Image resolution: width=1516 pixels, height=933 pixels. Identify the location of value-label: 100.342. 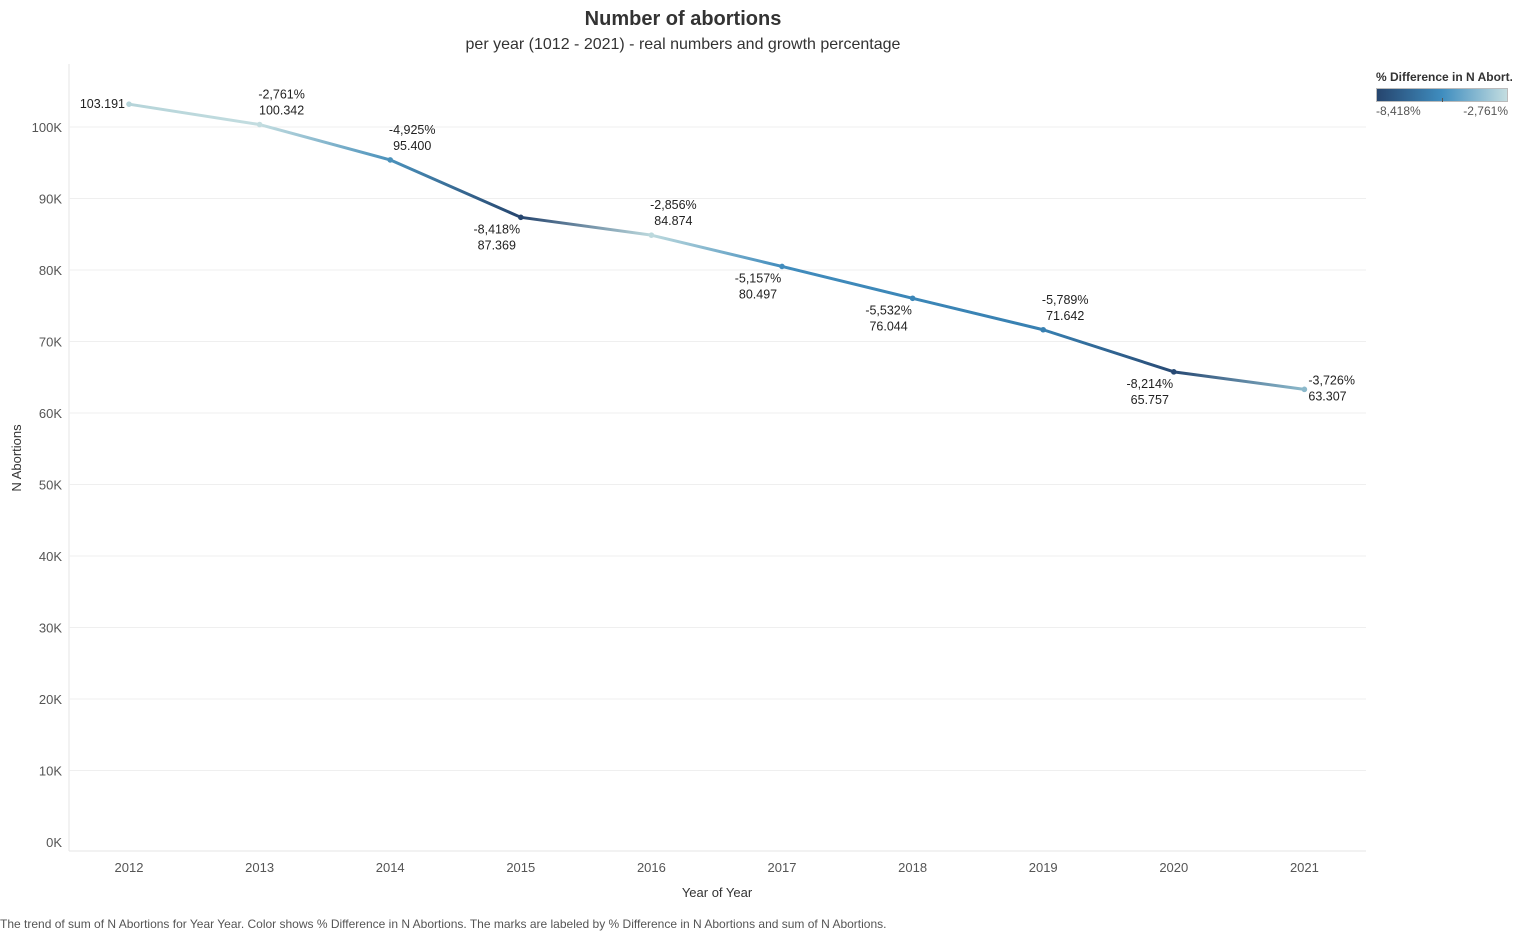
(281, 111).